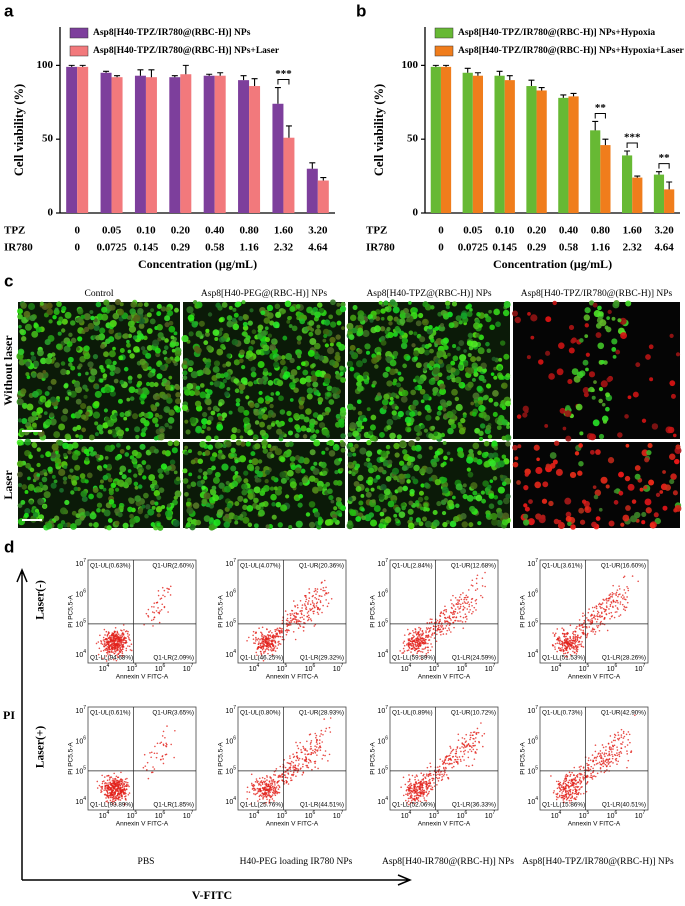 This screenshot has width=685, height=906. What do you see at coordinates (318, 231) in the screenshot?
I see `x-tick-label: 3.20` at bounding box center [318, 231].